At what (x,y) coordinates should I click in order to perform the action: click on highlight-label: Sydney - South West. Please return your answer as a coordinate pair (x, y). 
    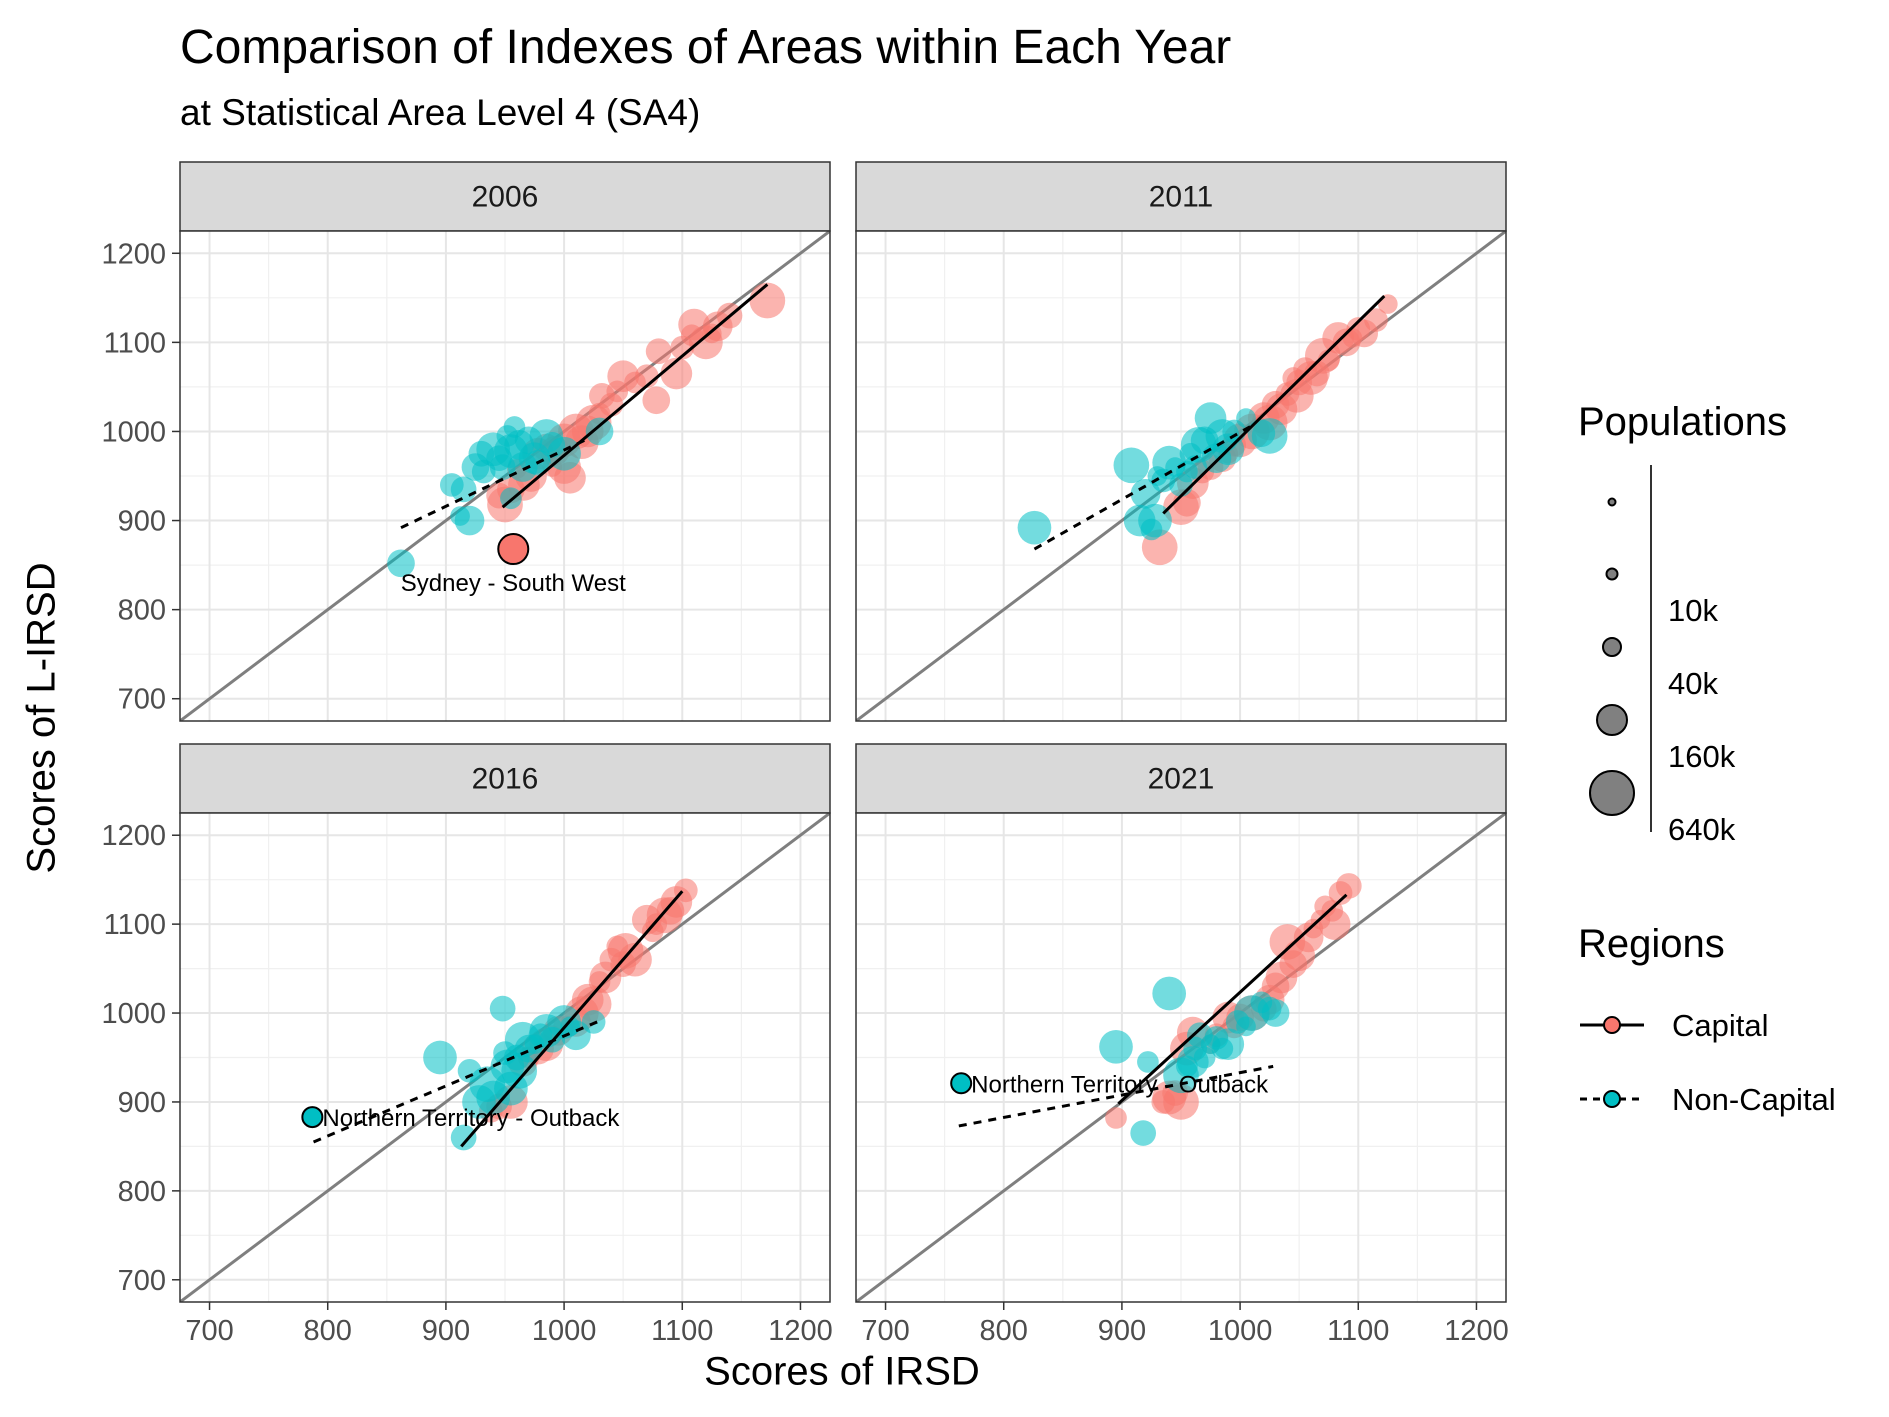
    Looking at the image, I should click on (513, 583).